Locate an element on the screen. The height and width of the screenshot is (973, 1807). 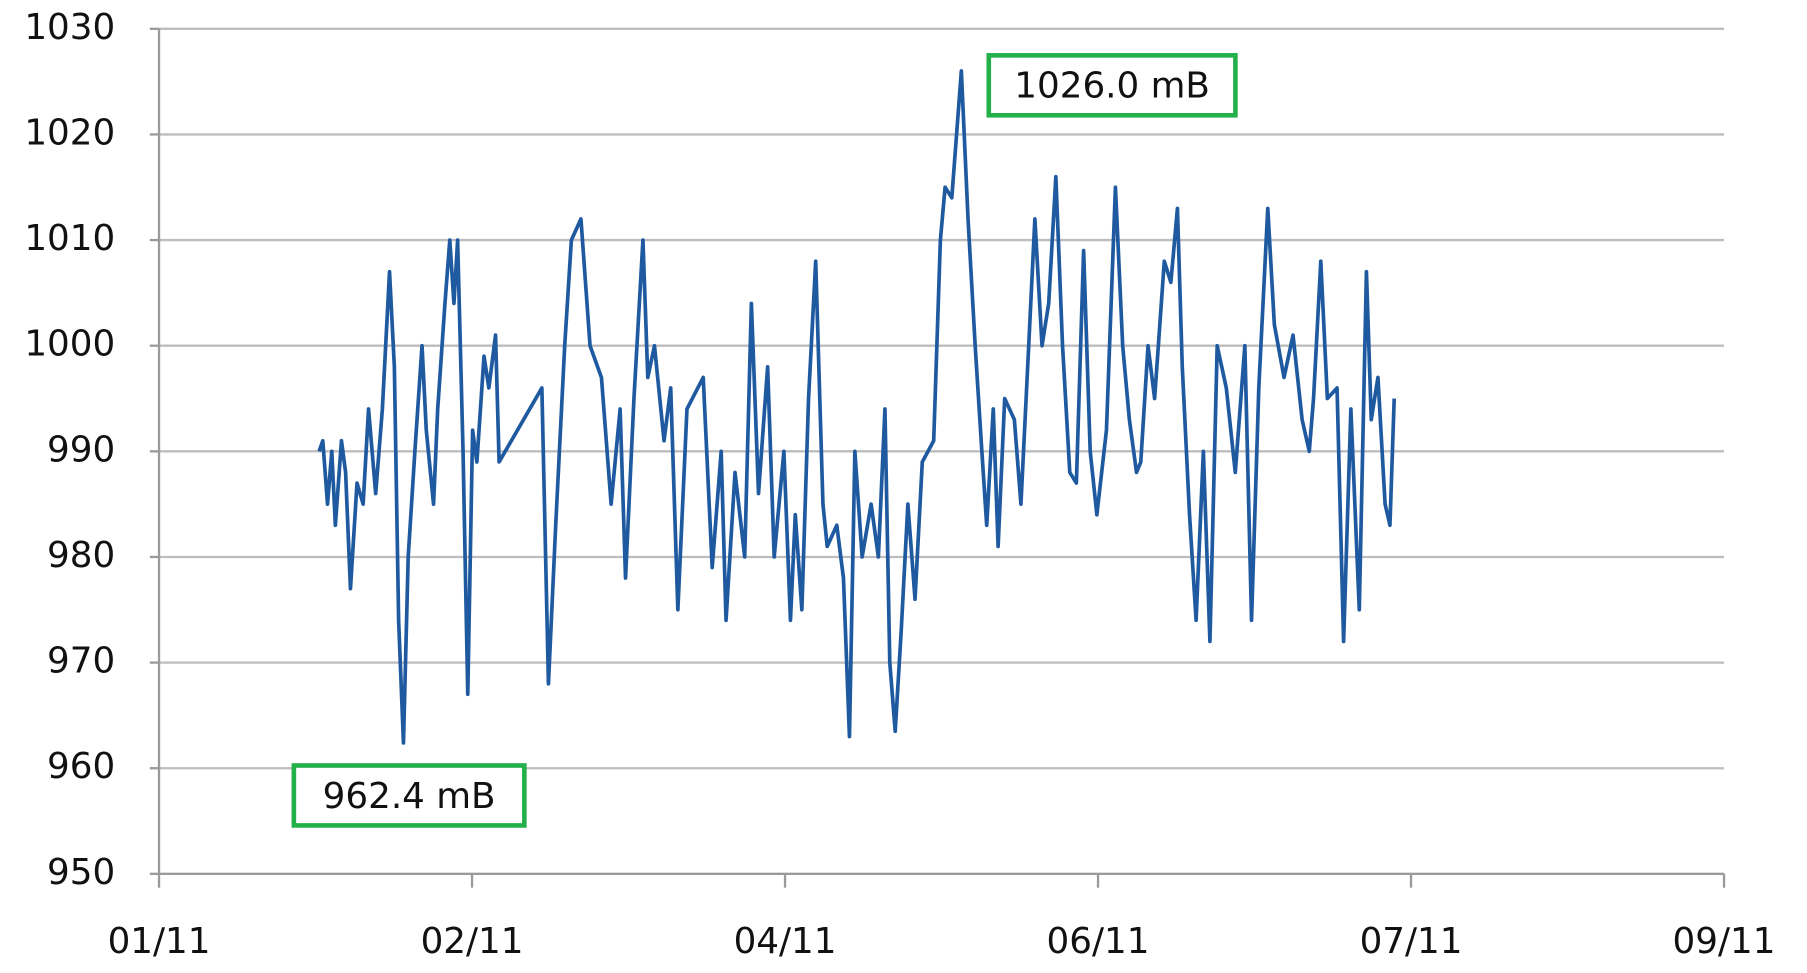
y-tick-label: 1000 is located at coordinates (69, 344).